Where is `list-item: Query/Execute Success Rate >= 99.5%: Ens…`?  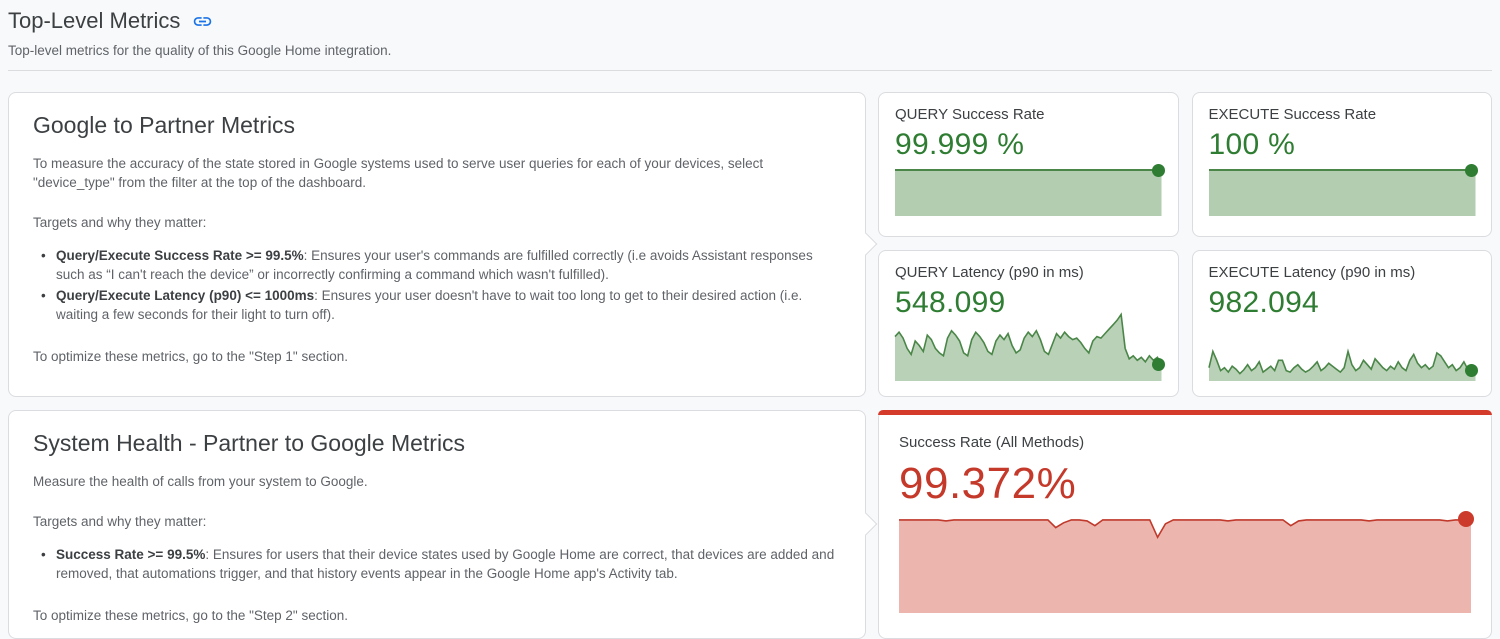 list-item: Query/Execute Success Rate >= 99.5%: Ens… is located at coordinates (441, 265).